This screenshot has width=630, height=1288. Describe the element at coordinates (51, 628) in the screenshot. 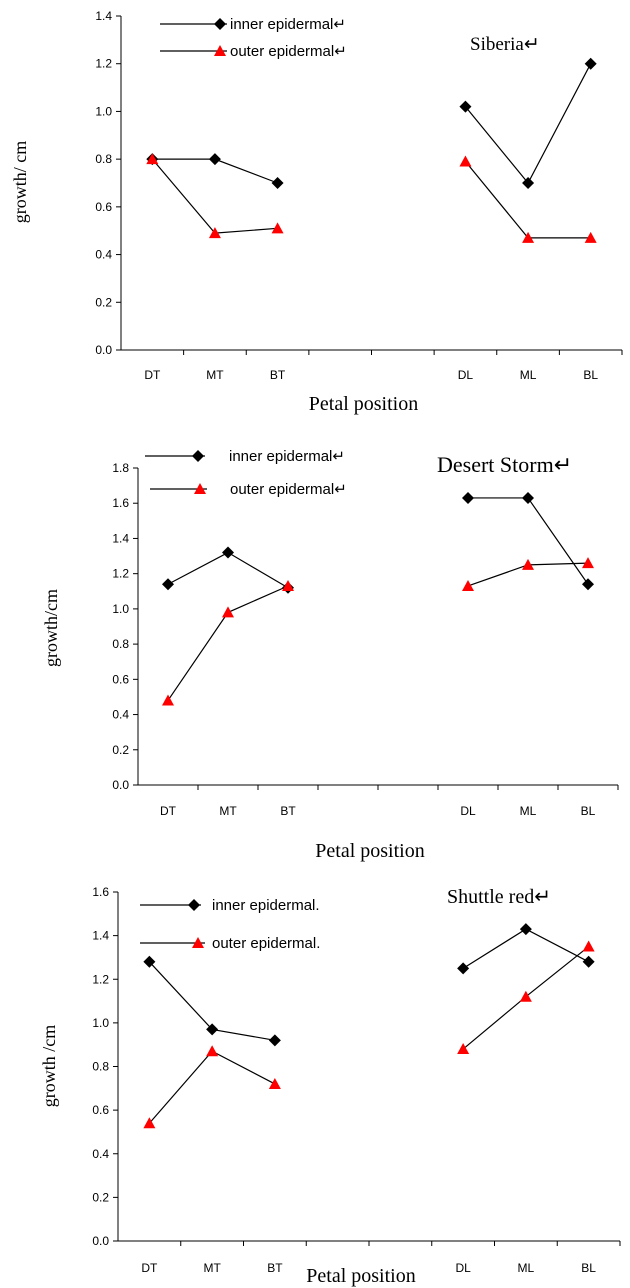

I see `y-axis-label: growth/cm` at that location.